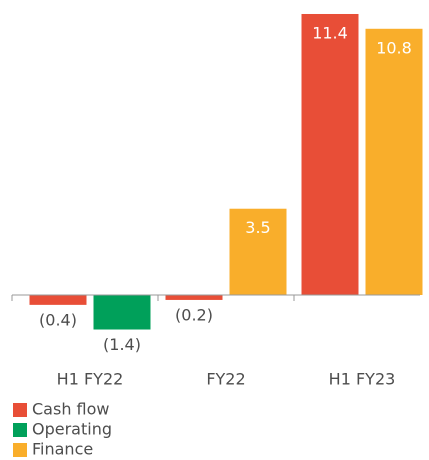  What do you see at coordinates (58, 319) in the screenshot?
I see `value-label: (0.4)` at bounding box center [58, 319].